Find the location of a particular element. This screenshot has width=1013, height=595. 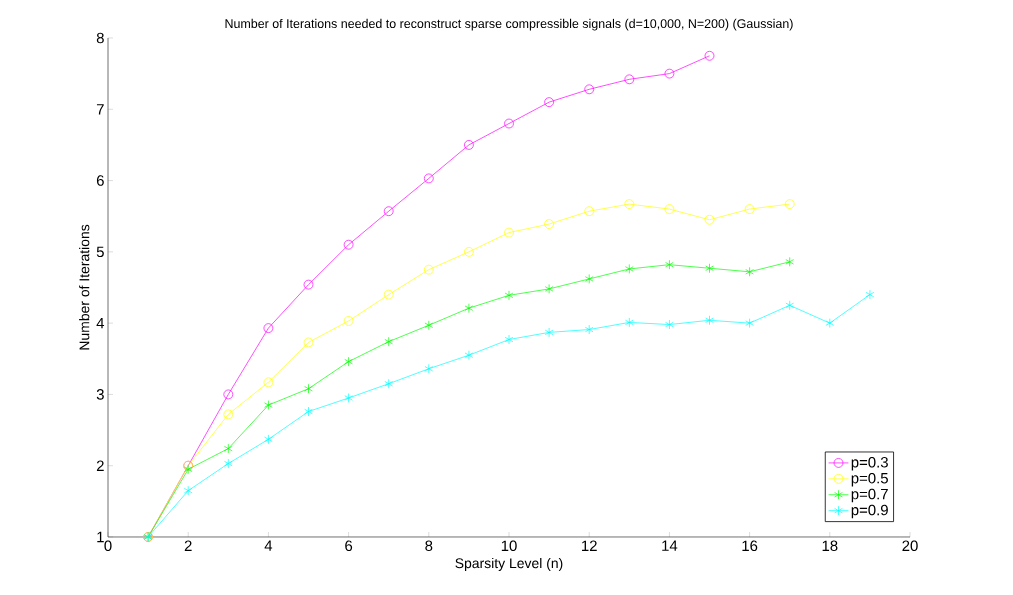

legend-label: p=0.3 is located at coordinates (869, 463).